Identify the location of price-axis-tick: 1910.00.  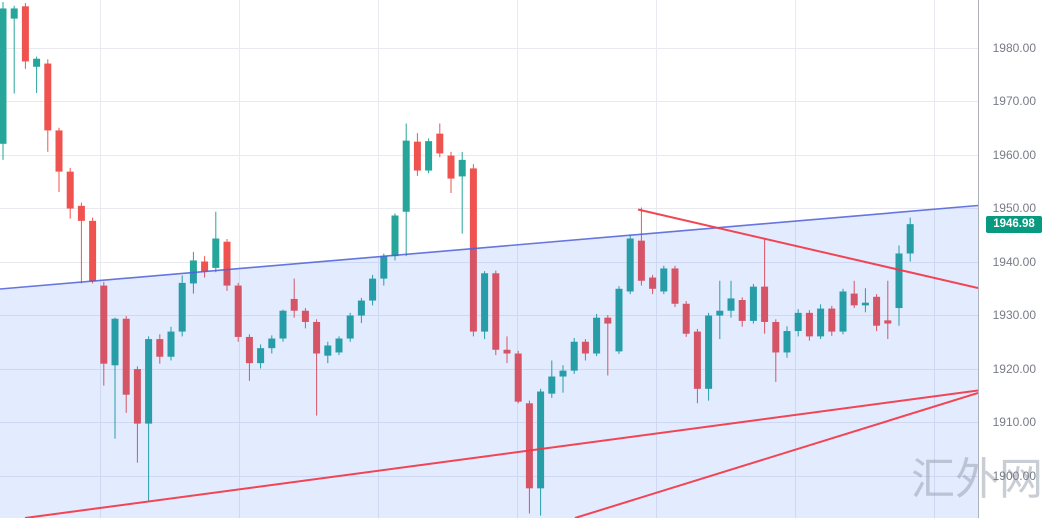
(1014, 422).